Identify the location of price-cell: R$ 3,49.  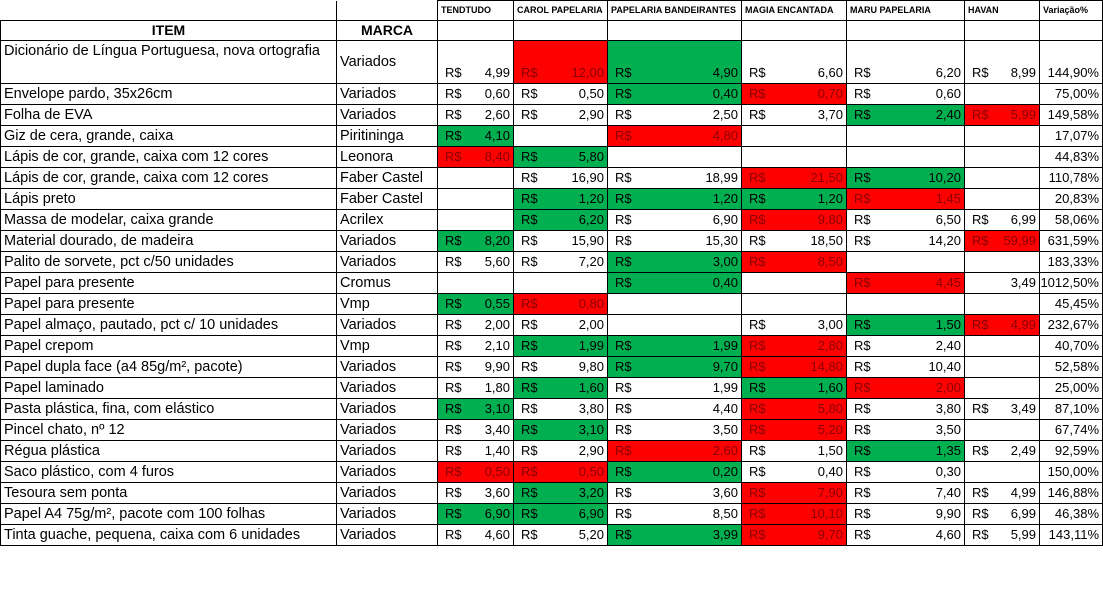
(1002, 409).